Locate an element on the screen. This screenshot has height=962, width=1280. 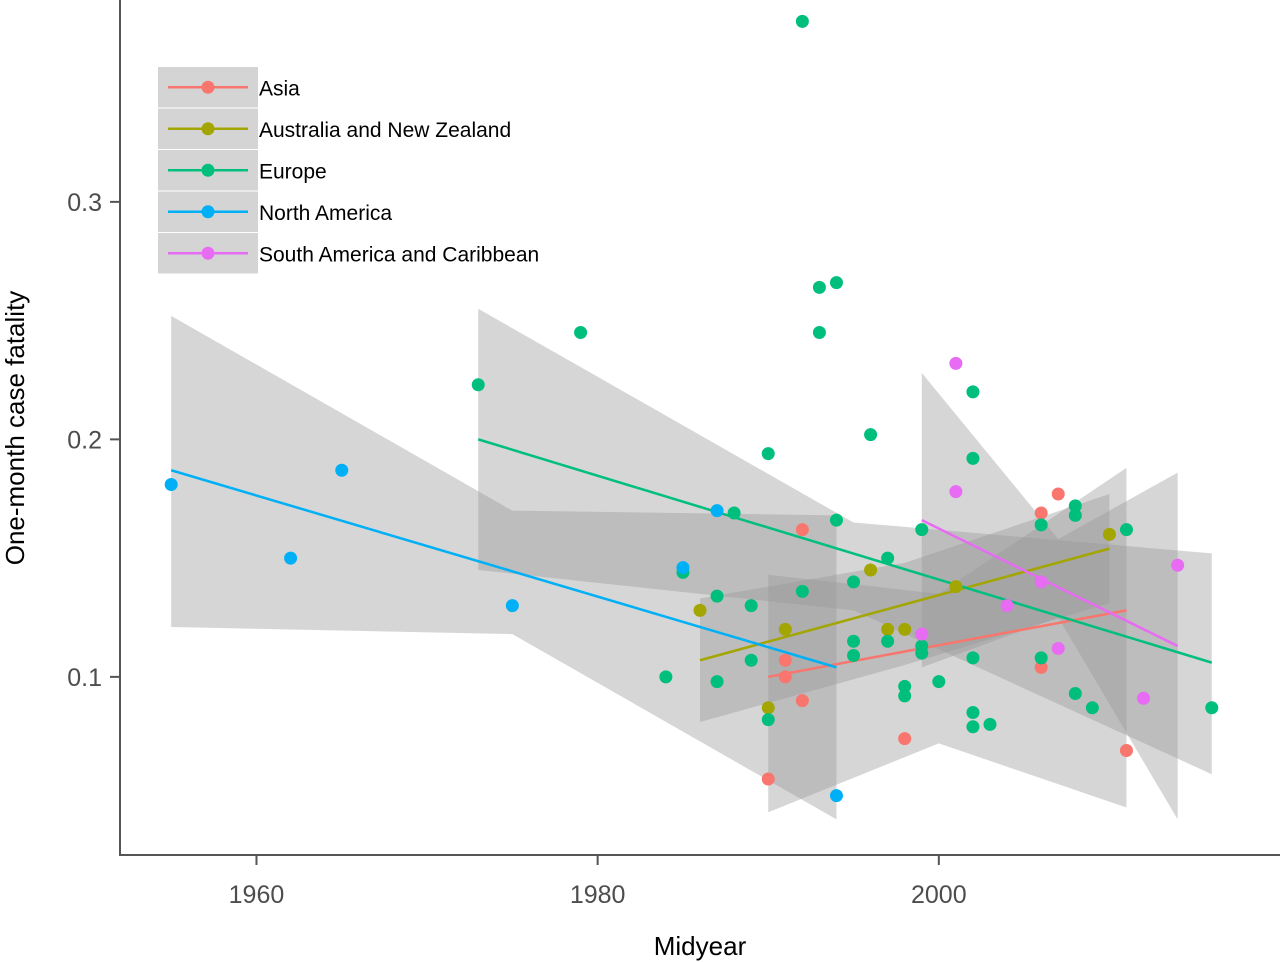
ribbon-australia-and-new-zealand is located at coordinates (905, 608).